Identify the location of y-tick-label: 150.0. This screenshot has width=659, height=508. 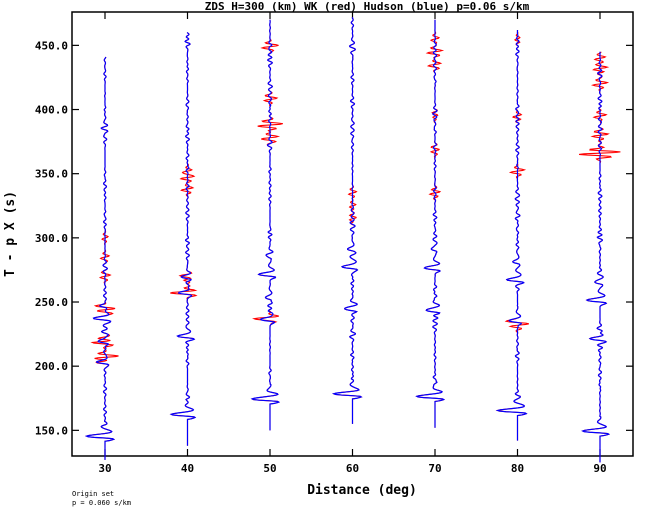
(51, 430).